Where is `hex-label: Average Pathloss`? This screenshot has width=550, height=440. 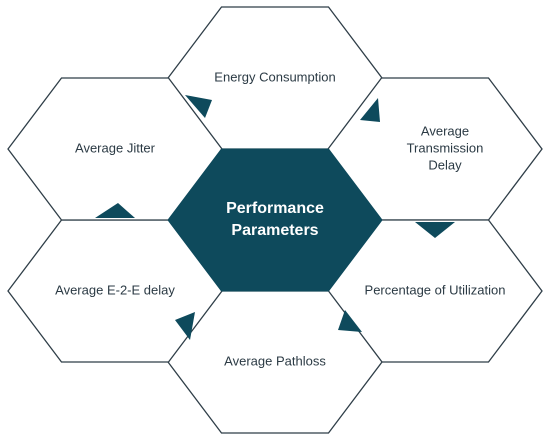 hex-label: Average Pathloss is located at coordinates (275, 360).